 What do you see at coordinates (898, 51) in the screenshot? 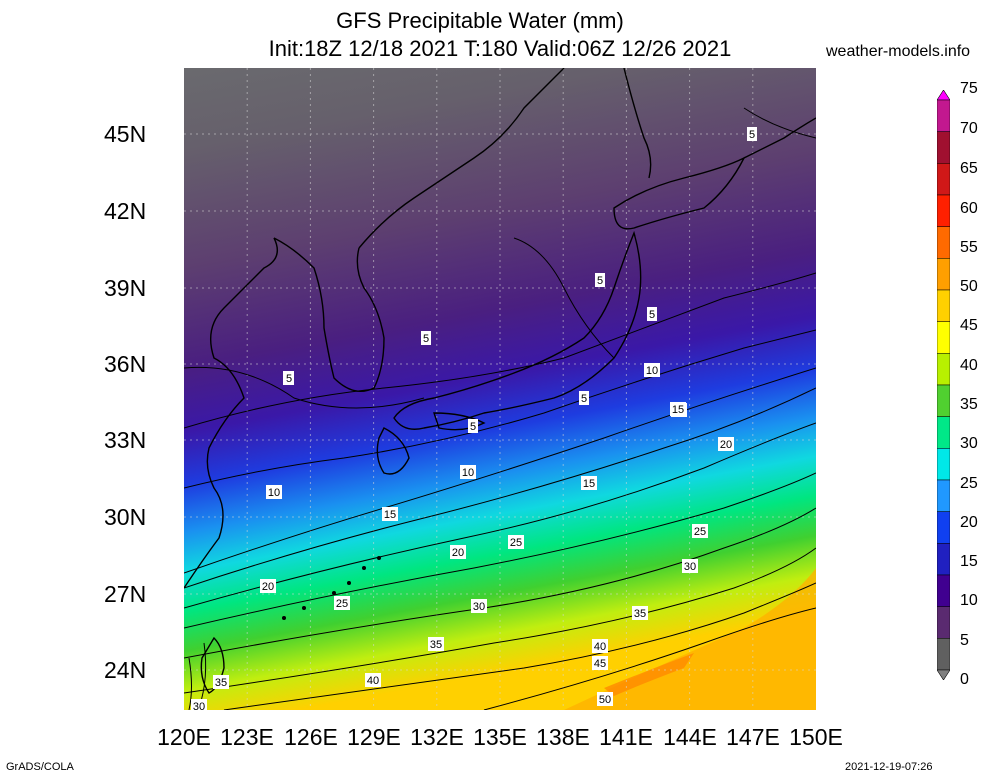
I see `site-label: weather-models.info` at bounding box center [898, 51].